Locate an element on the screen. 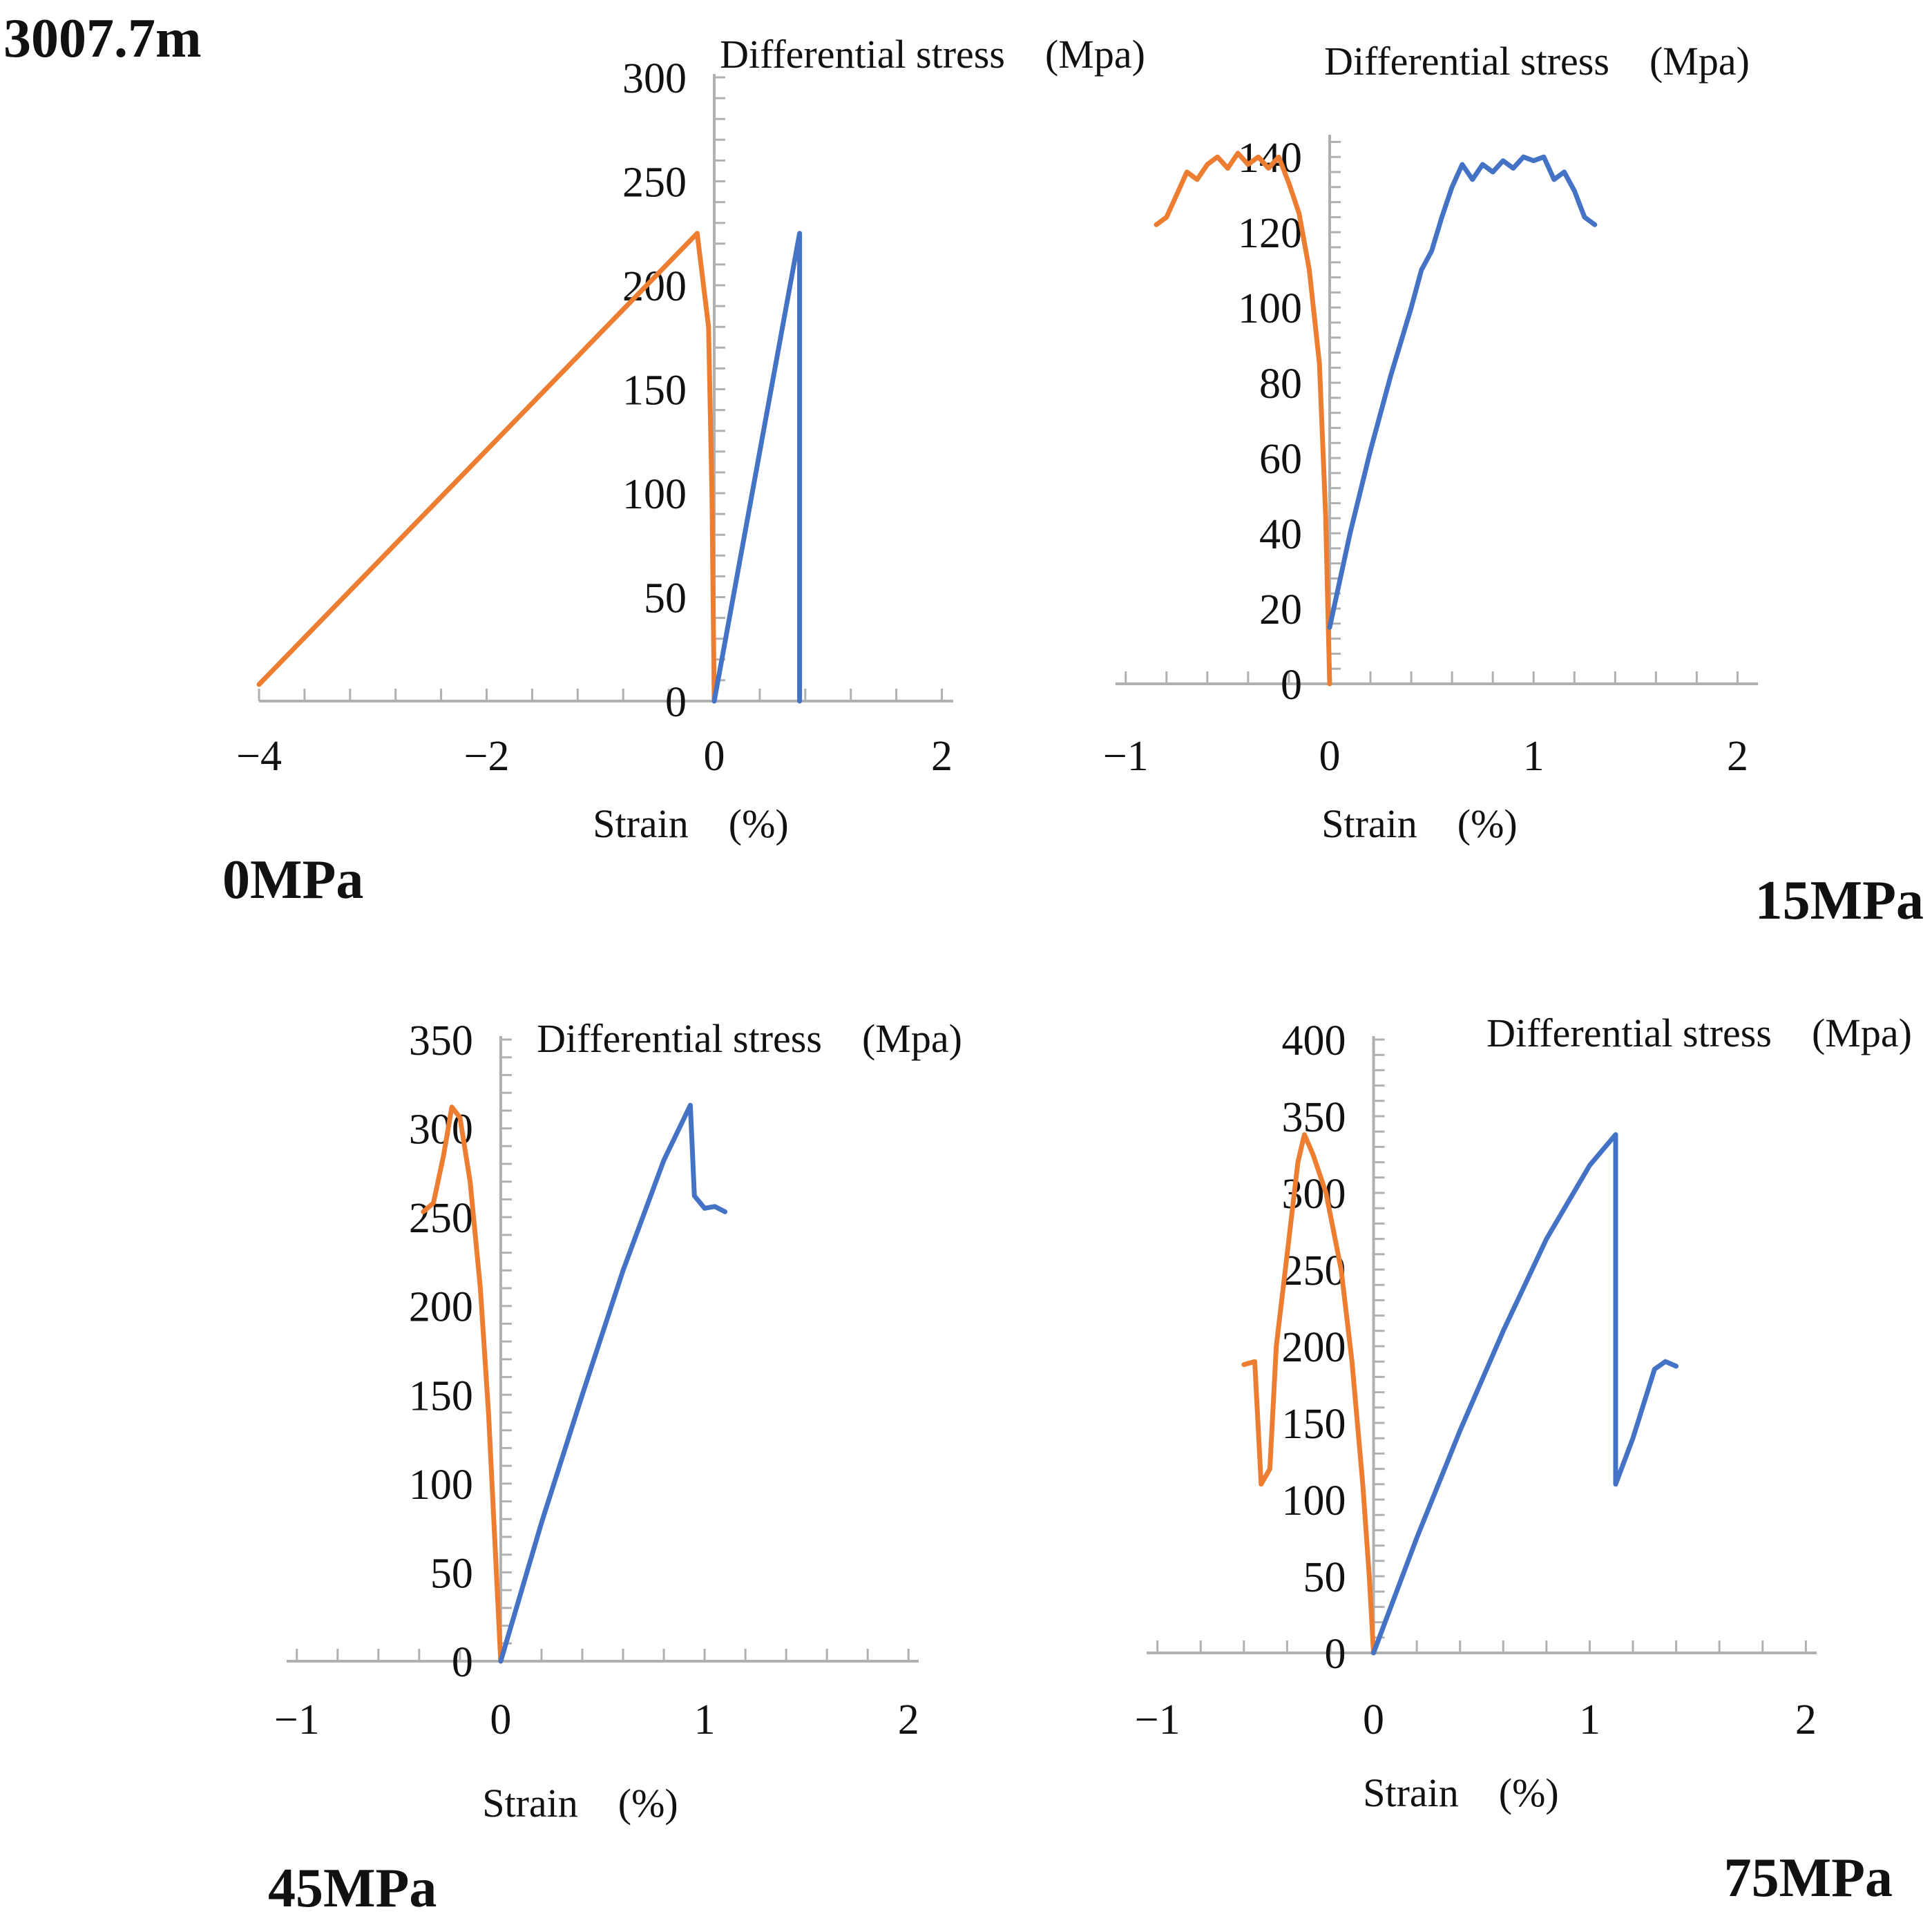  x-tick-label: −2 is located at coordinates (487, 756).